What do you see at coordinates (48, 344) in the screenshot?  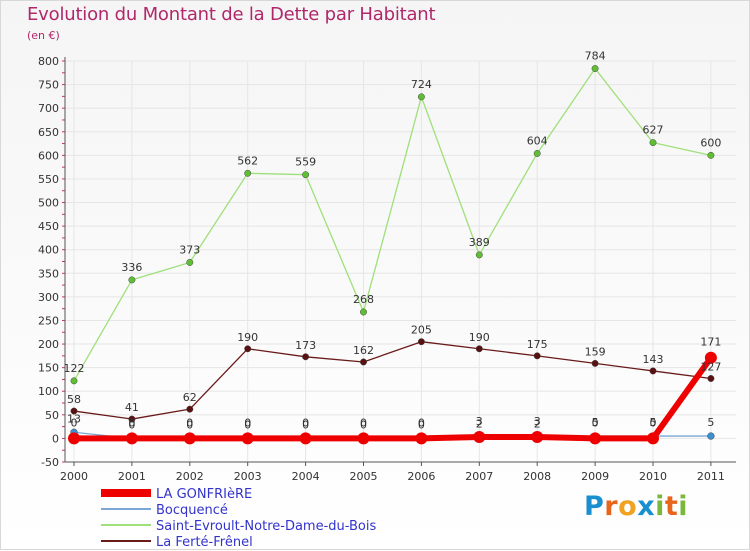 I see `y-tick-label: 200` at bounding box center [48, 344].